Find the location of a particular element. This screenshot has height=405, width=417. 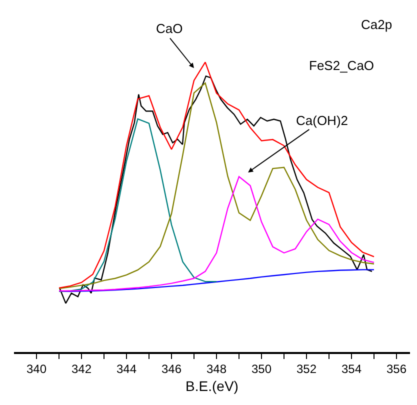

text: CaO is located at coordinates (169, 28).